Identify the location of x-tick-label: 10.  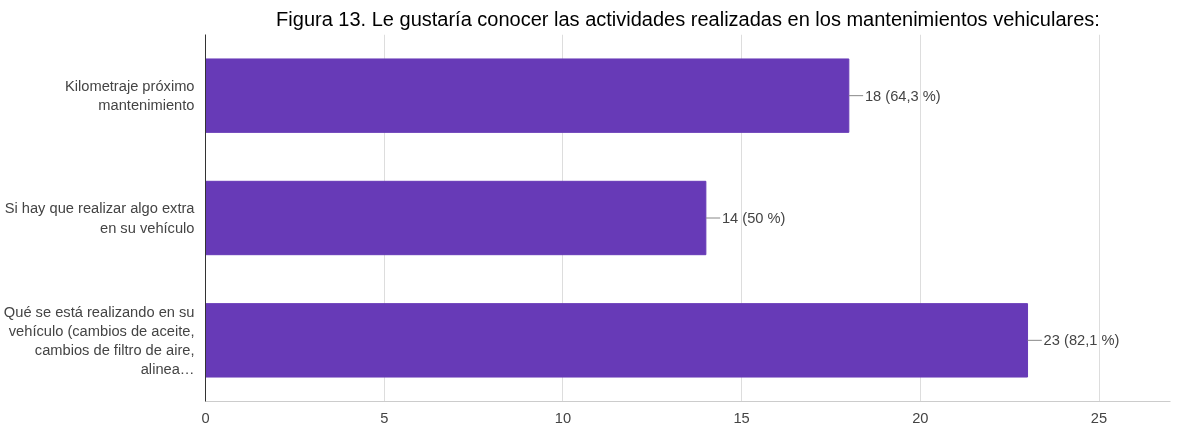
(563, 417).